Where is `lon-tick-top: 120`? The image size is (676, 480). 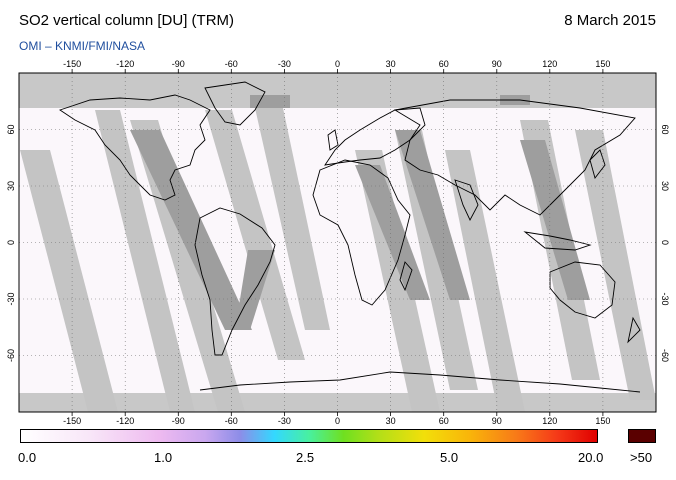 lon-tick-top: 120 is located at coordinates (549, 64).